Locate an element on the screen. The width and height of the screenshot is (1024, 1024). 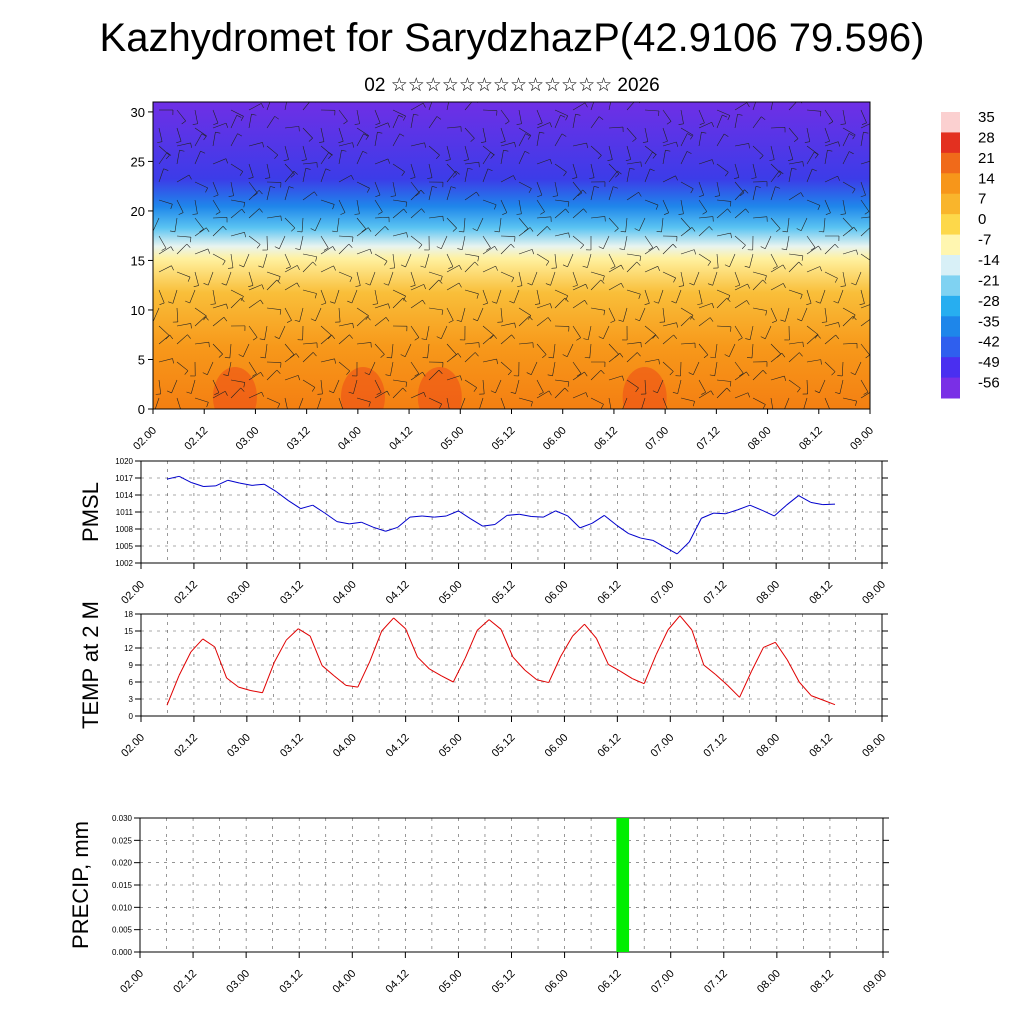
y-tick-label: 0.030 is located at coordinates (122, 818).